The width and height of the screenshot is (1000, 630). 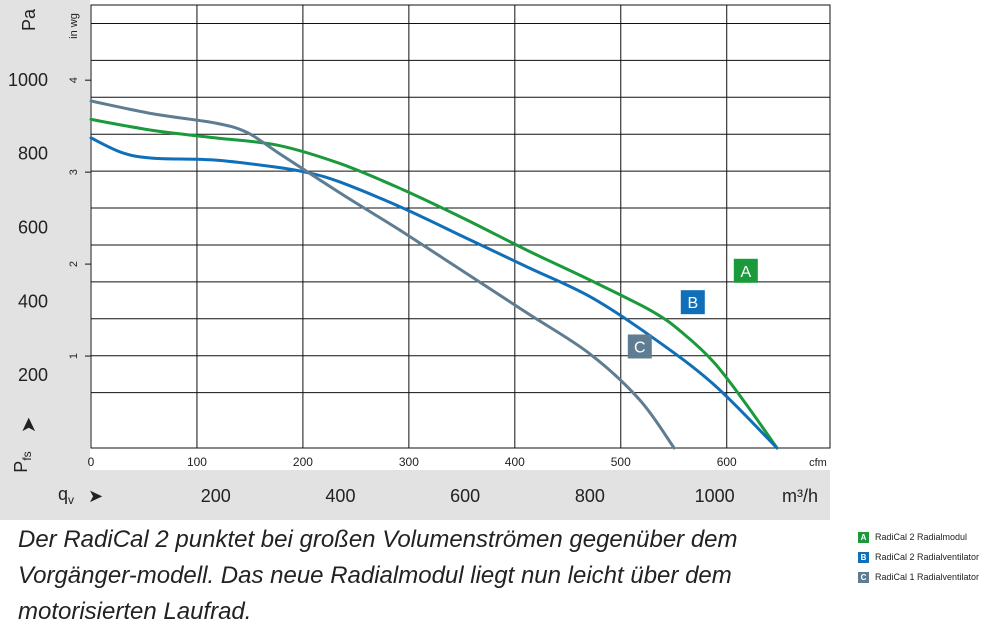 What do you see at coordinates (33, 154) in the screenshot?
I see `y-tick-label: 800` at bounding box center [33, 154].